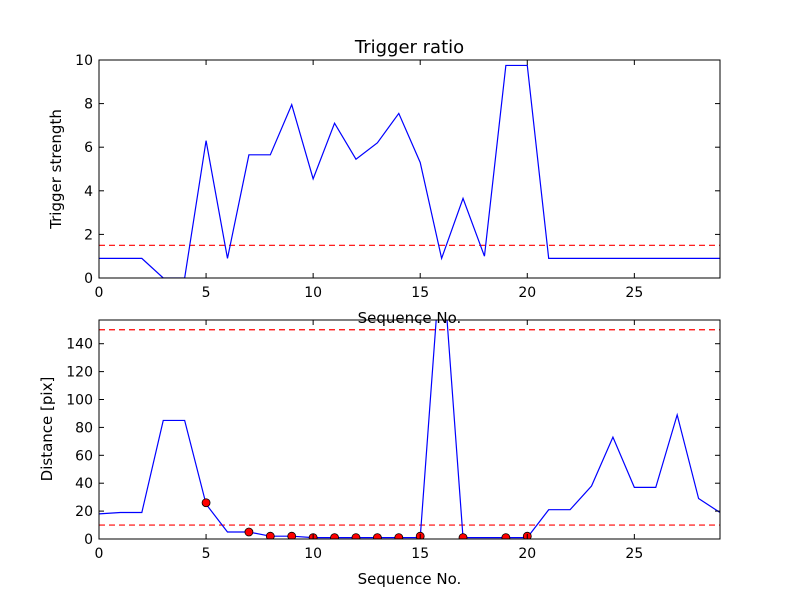  What do you see at coordinates (84, 428) in the screenshot?
I see `y-tick-label: 80` at bounding box center [84, 428].